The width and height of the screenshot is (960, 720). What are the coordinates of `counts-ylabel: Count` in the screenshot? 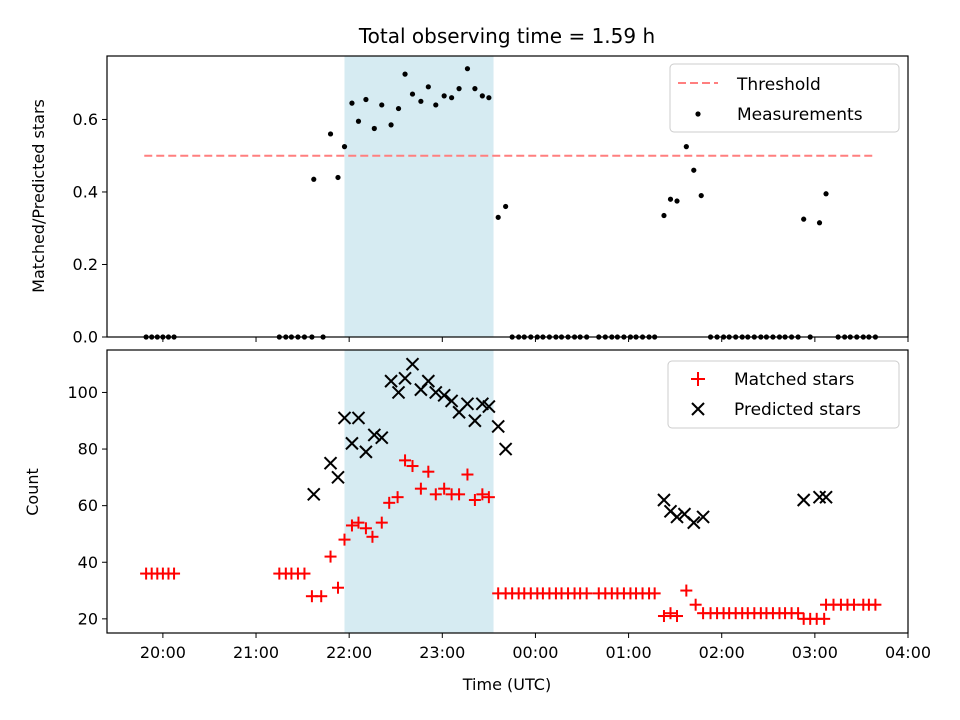 It's located at (32, 492).